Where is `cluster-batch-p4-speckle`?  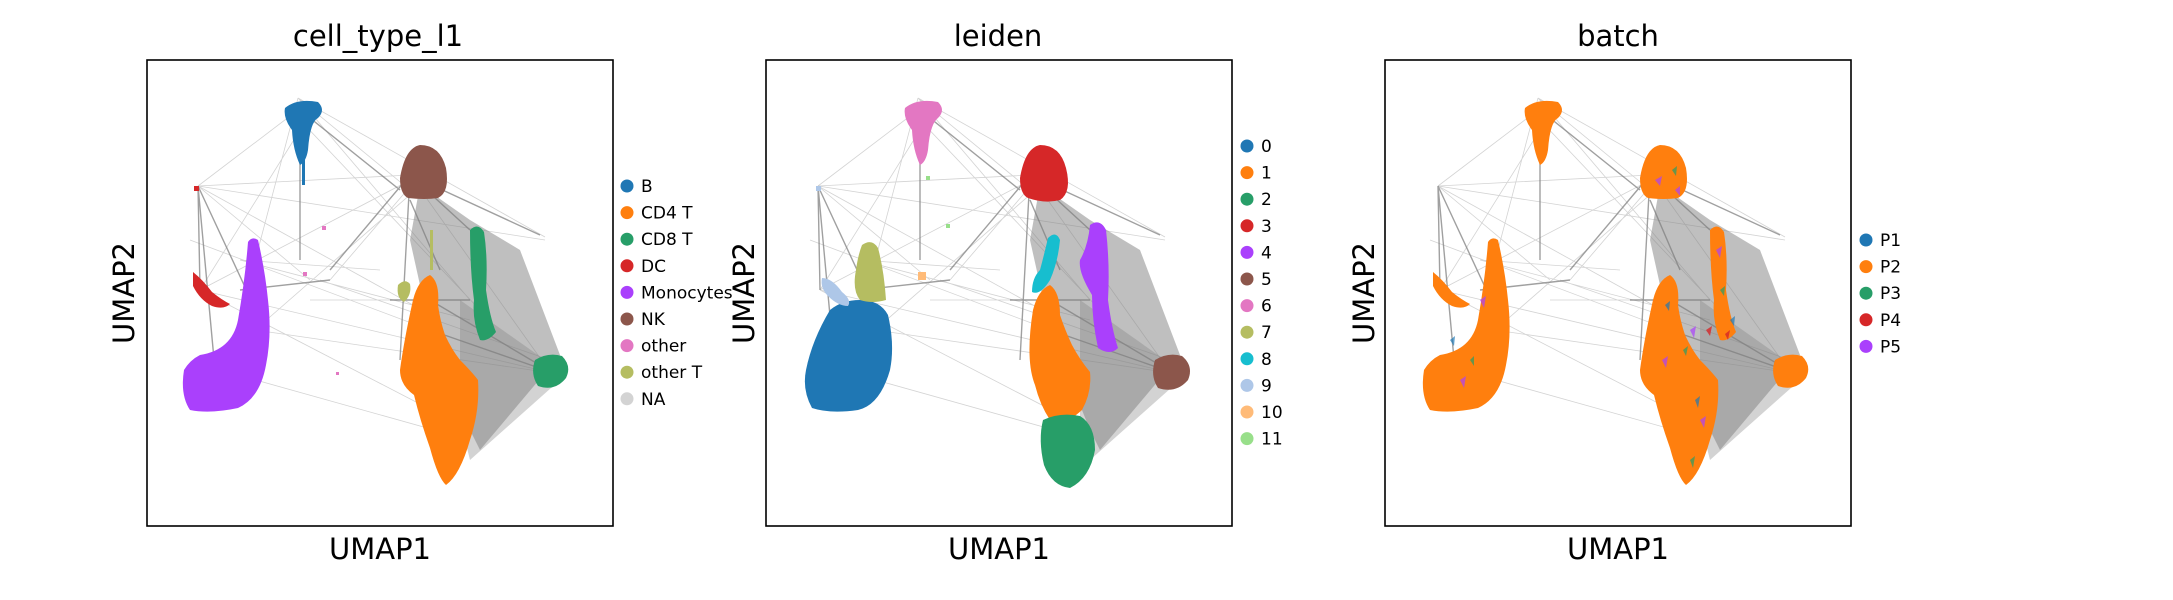 cluster-batch-p4-speckle is located at coordinates (1718, 333).